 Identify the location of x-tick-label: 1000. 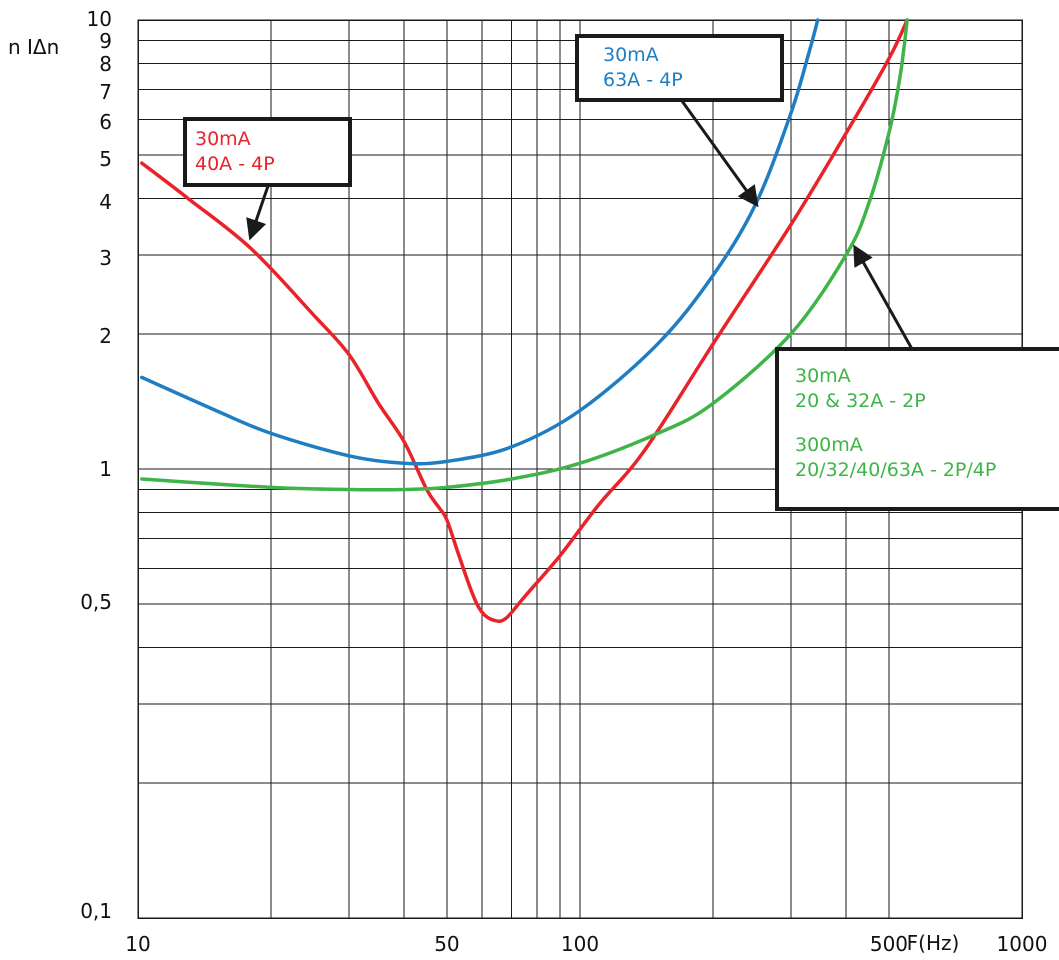
(1022, 944).